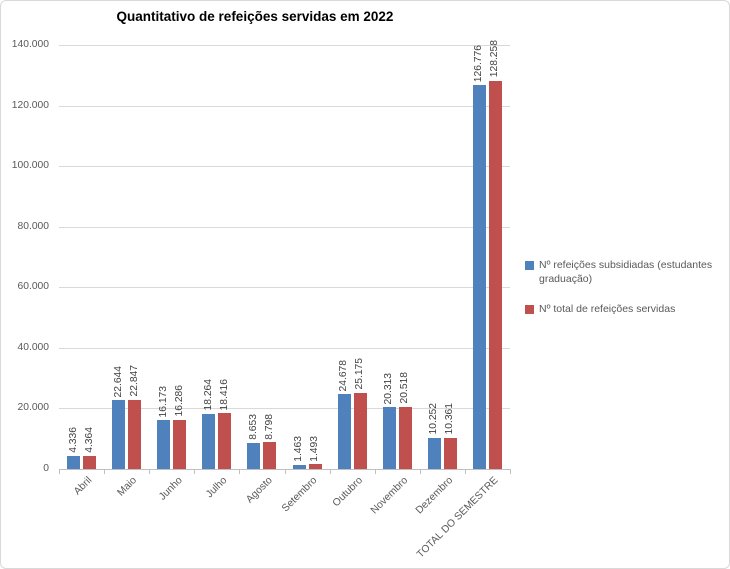 This screenshot has width=730, height=569. Describe the element at coordinates (479, 63) in the screenshot. I see `bar-value-label: 126.776` at that location.